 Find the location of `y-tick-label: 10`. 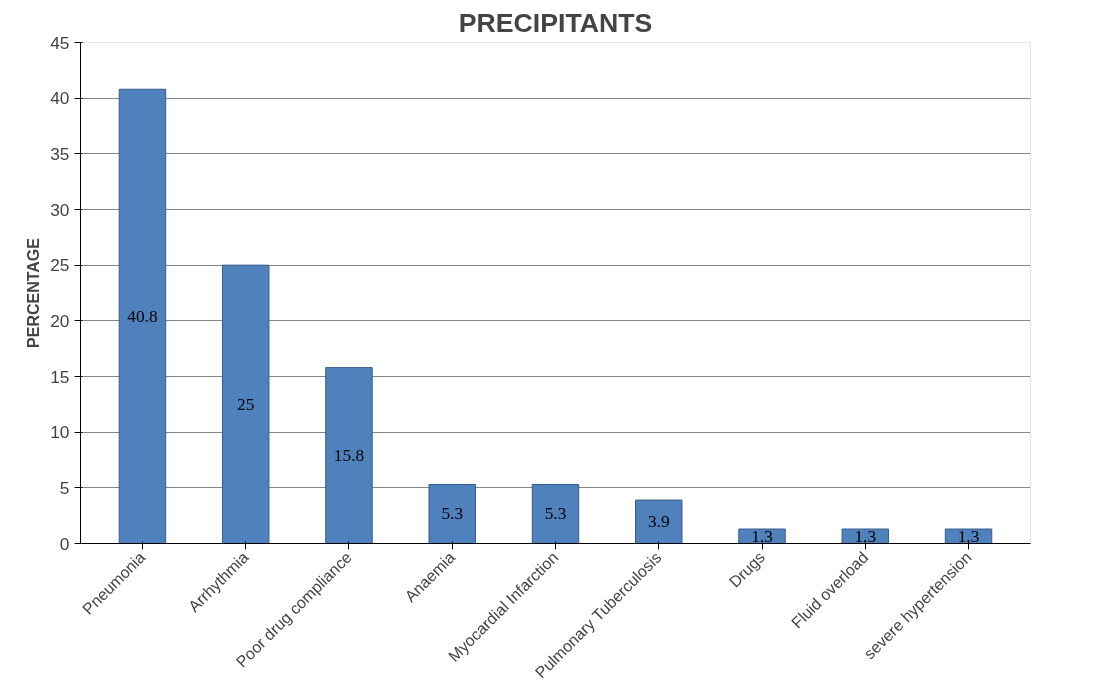

y-tick-label: 10 is located at coordinates (60, 432).